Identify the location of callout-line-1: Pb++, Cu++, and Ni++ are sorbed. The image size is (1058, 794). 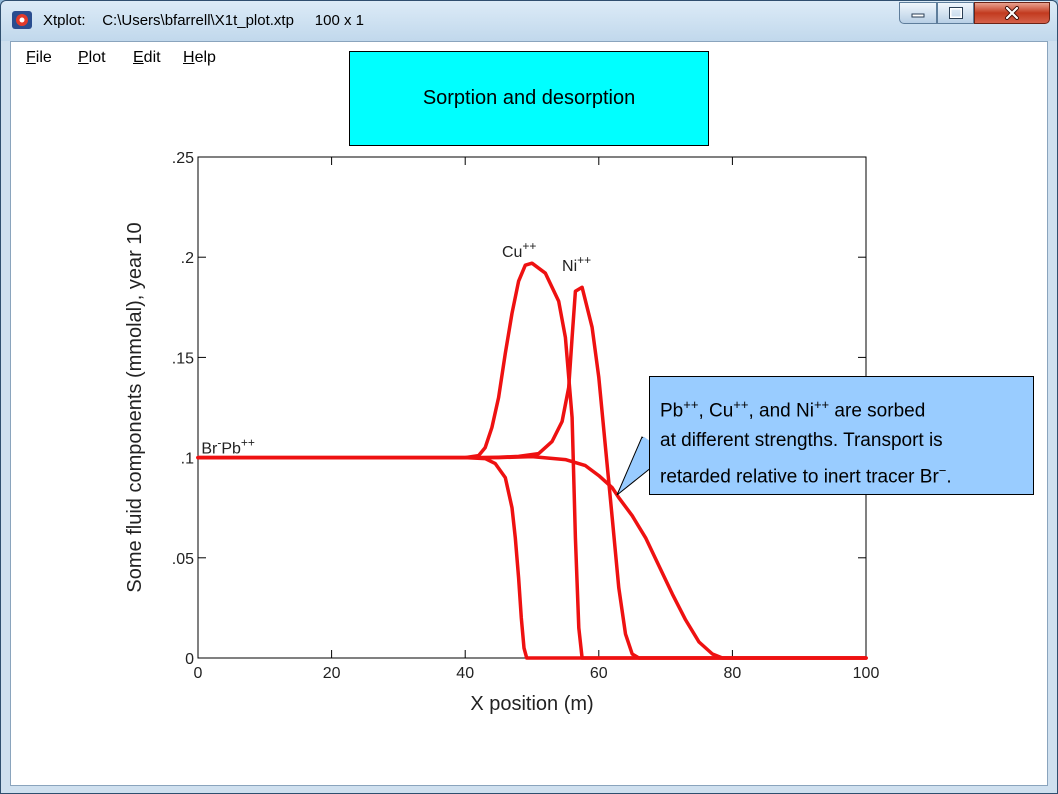
(841, 408).